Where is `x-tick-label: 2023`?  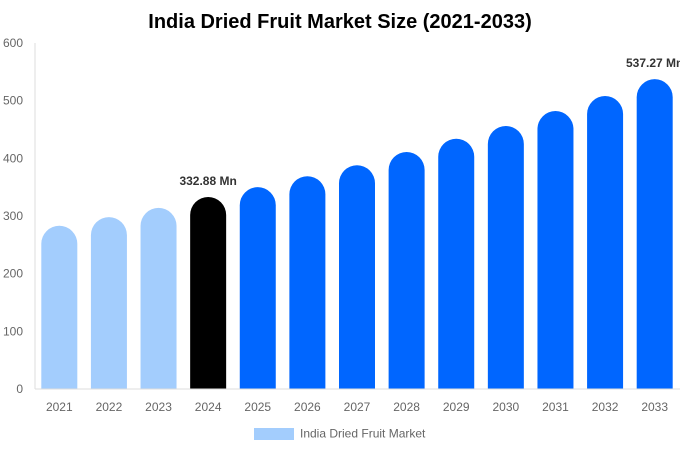 x-tick-label: 2023 is located at coordinates (158, 407).